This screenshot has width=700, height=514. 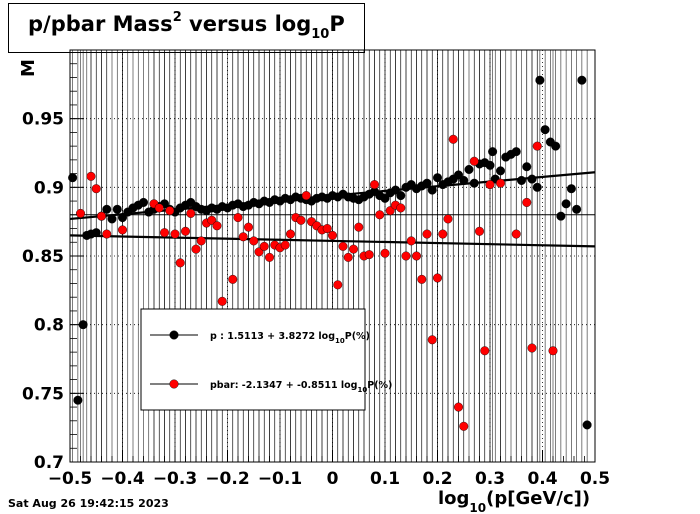 What do you see at coordinates (333, 479) in the screenshot?
I see `x-tick-label: 0` at bounding box center [333, 479].